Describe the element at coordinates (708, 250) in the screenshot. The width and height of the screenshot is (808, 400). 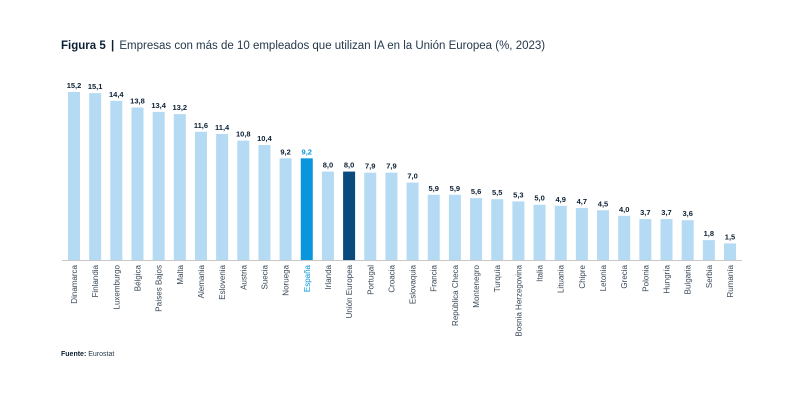
I see `bar-serbia` at that location.